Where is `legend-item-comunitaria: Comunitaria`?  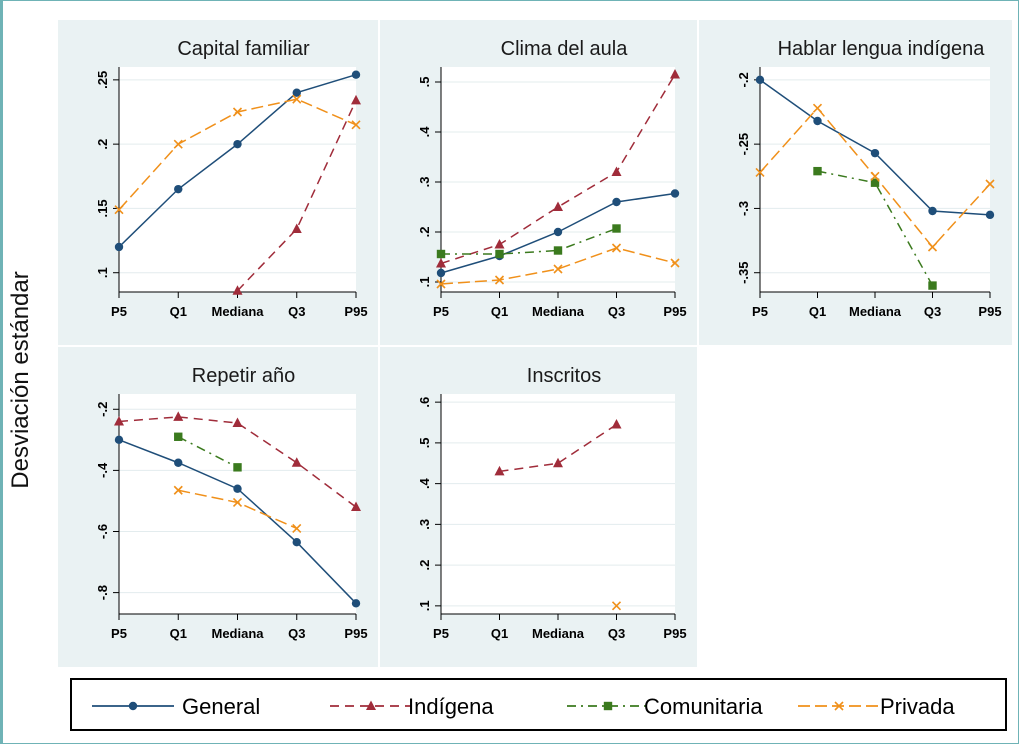
legend-item-comunitaria: Comunitaria is located at coordinates (665, 706).